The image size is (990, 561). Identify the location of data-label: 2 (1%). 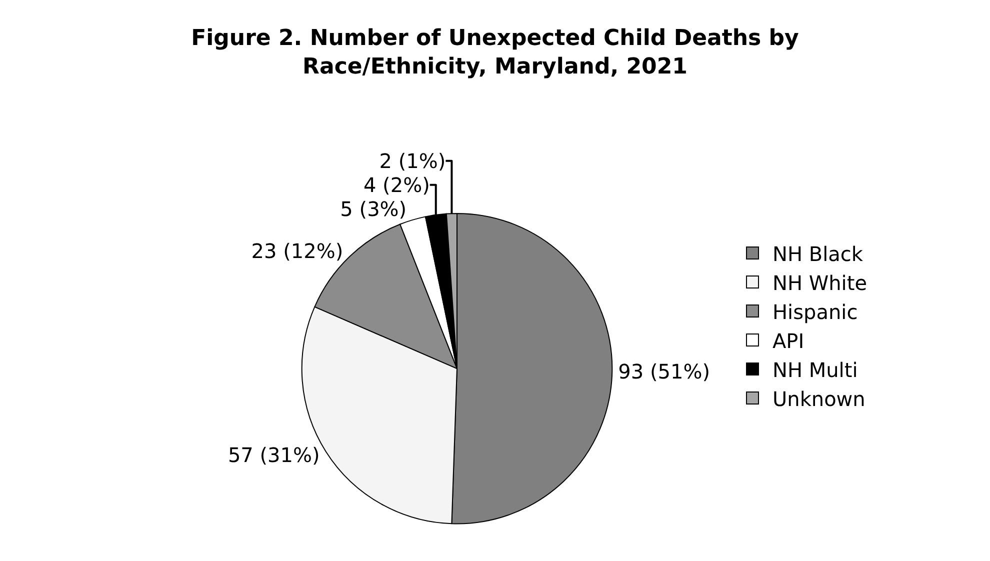
(412, 160).